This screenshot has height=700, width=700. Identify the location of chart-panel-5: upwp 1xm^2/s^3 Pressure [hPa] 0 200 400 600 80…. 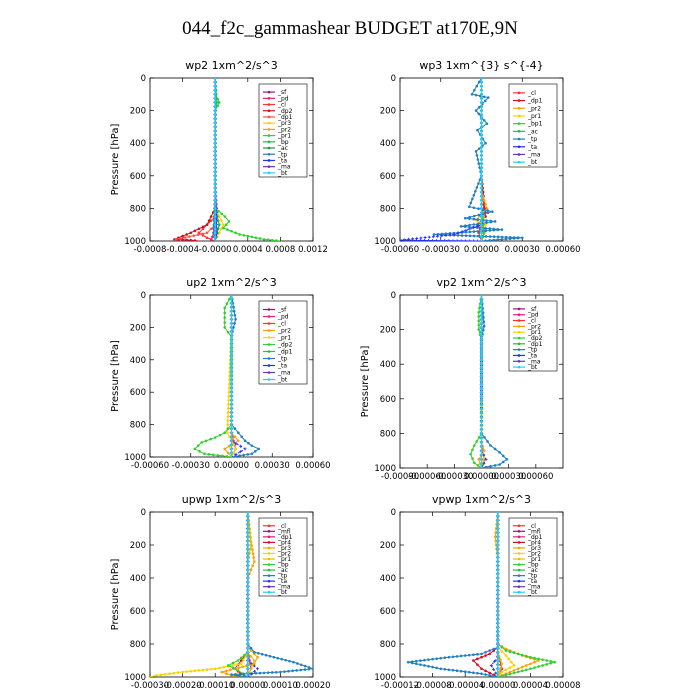
(220, 592).